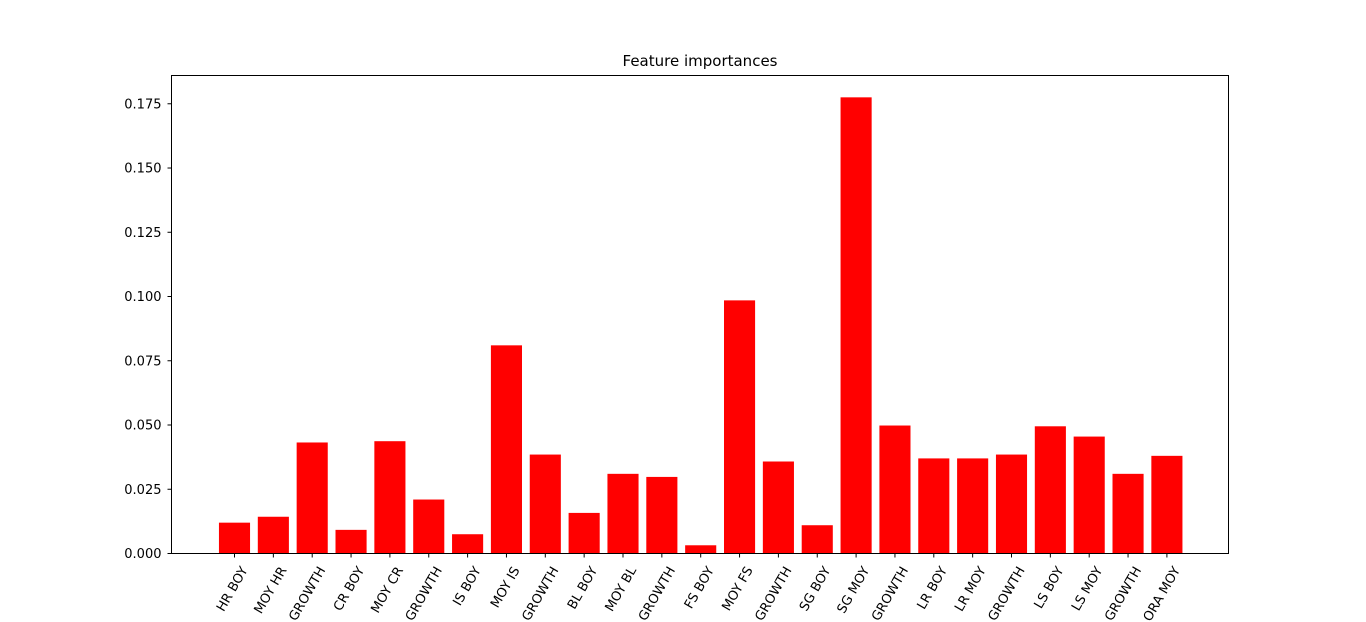 This screenshot has height=622, width=1366. Describe the element at coordinates (142, 490) in the screenshot. I see `y-tick-label: 0.025` at that location.